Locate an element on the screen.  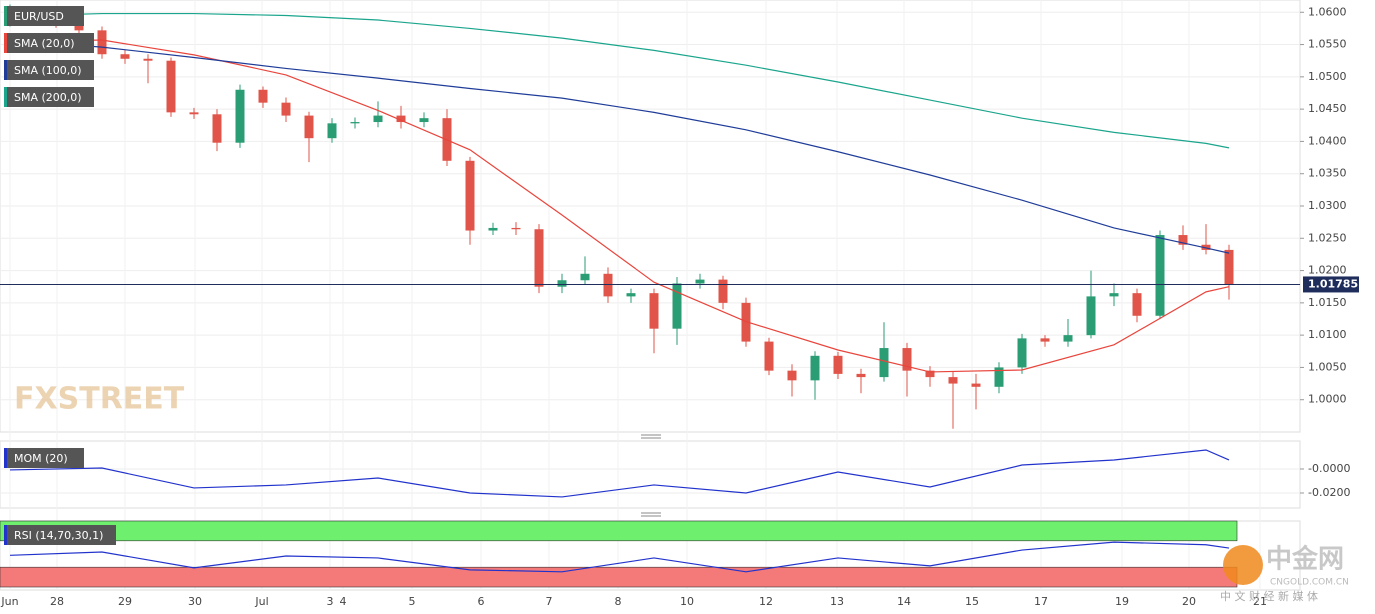
slogan: 中 文 财 经 新 媒 体 is located at coordinates (1269, 596).